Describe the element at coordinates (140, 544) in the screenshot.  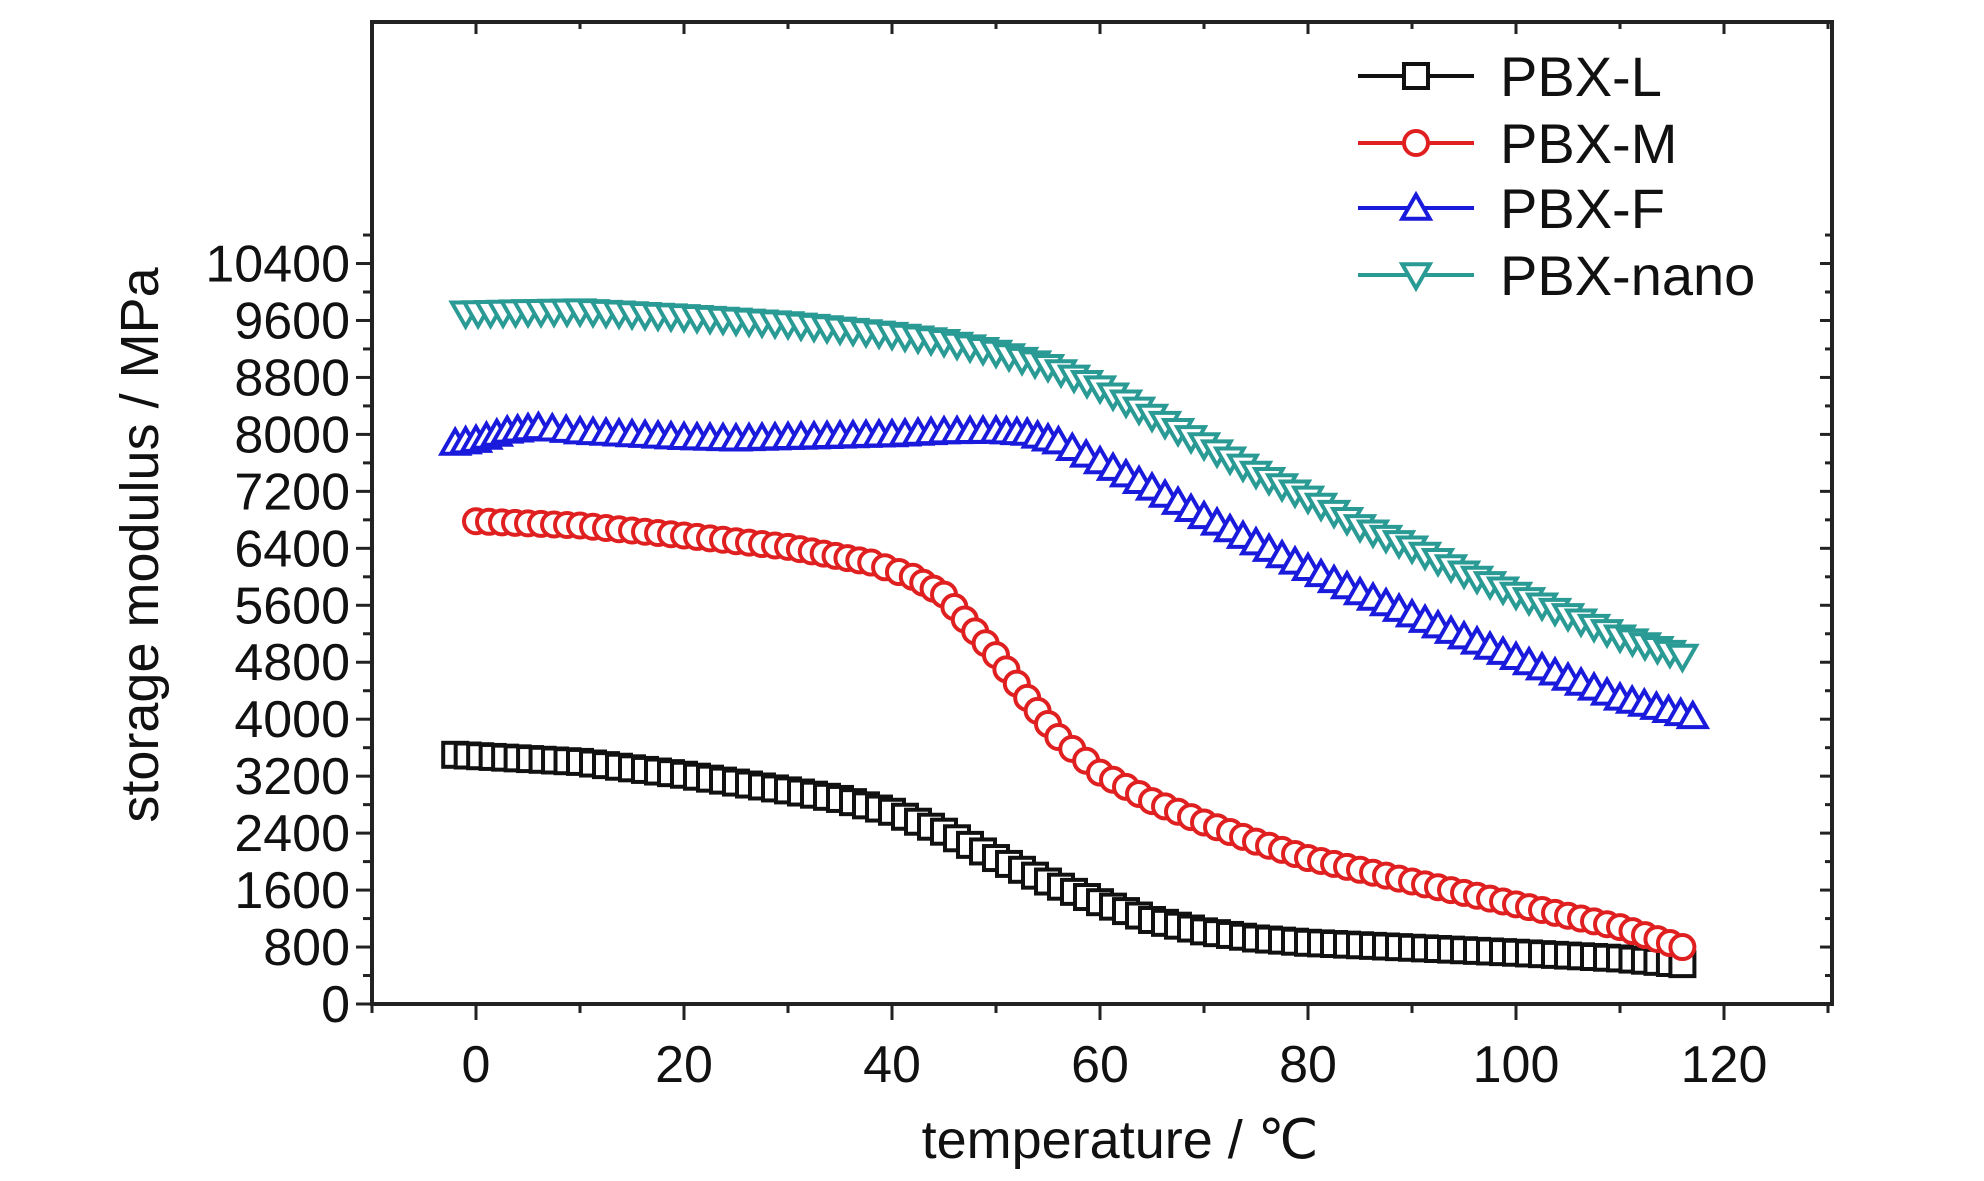
I see `y-axis-label: storage modulus / MPa` at that location.